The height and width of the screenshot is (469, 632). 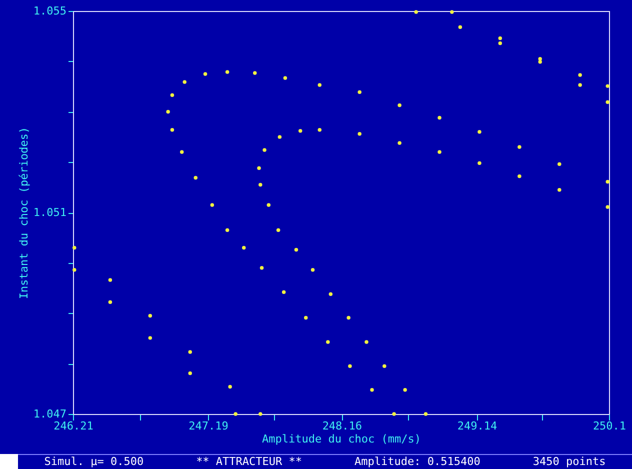 I want to click on x-tick-label: 247.19, so click(x=208, y=426).